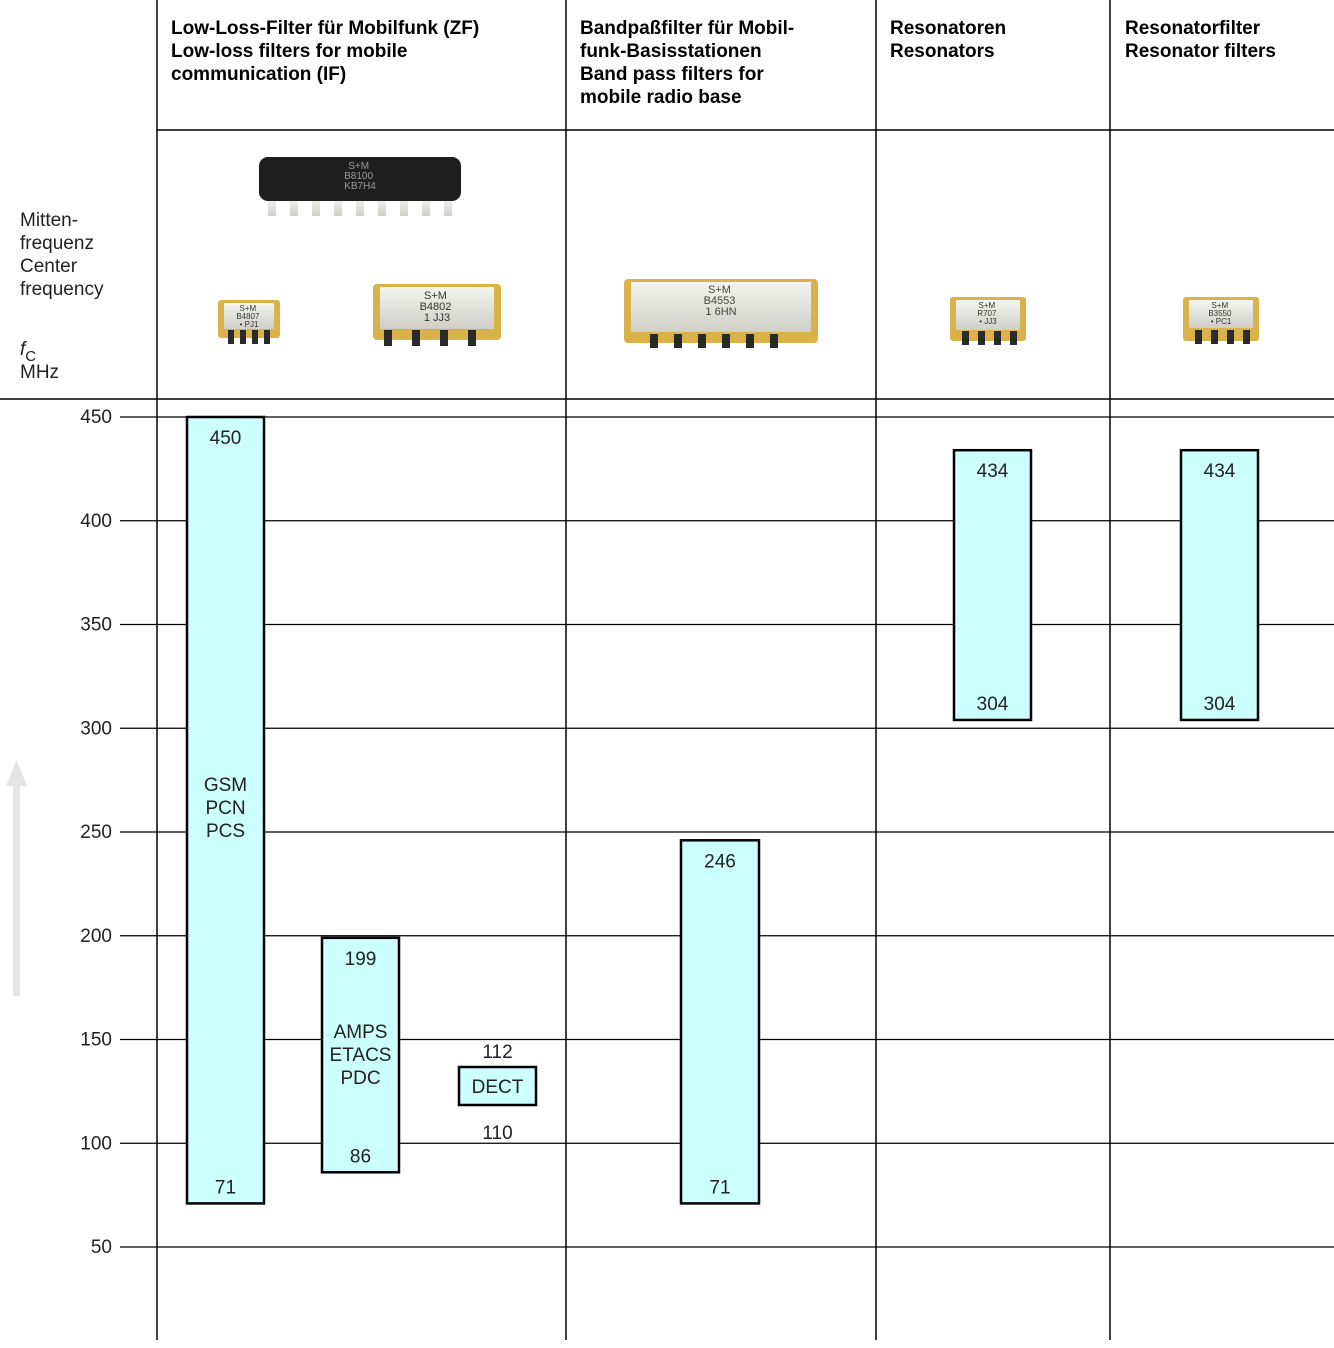 The image size is (1334, 1348). I want to click on range-band-label-1-1: ETACS, so click(361, 1055).